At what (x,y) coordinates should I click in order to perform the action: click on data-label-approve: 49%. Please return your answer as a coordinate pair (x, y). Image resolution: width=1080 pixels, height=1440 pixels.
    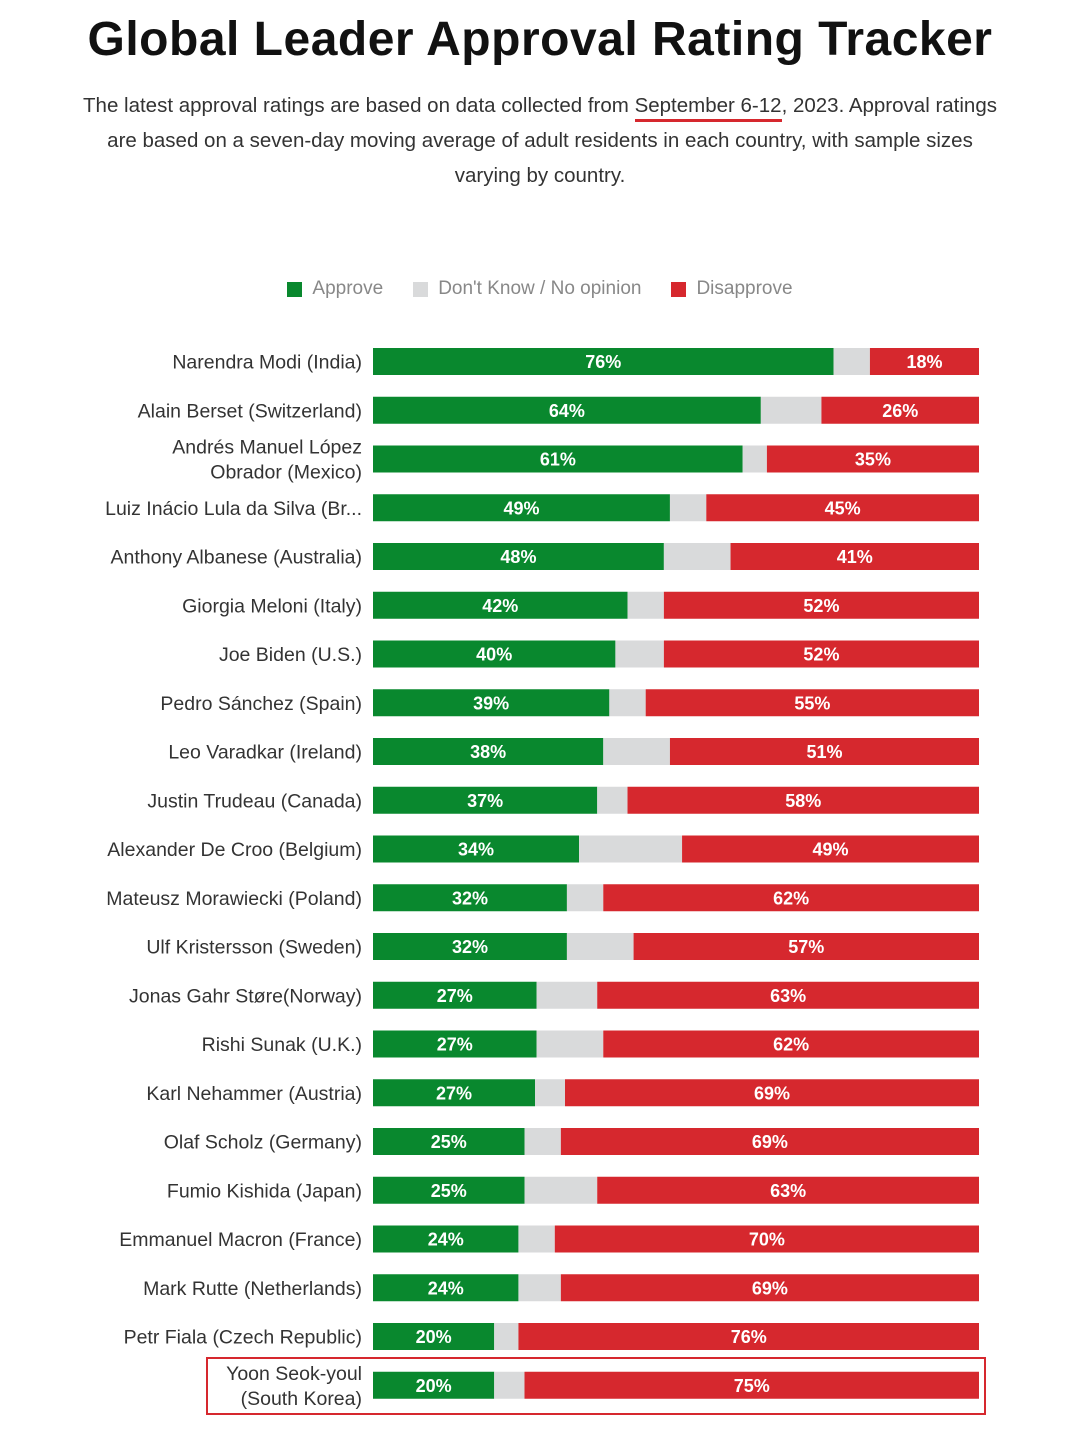
    Looking at the image, I should click on (521, 508).